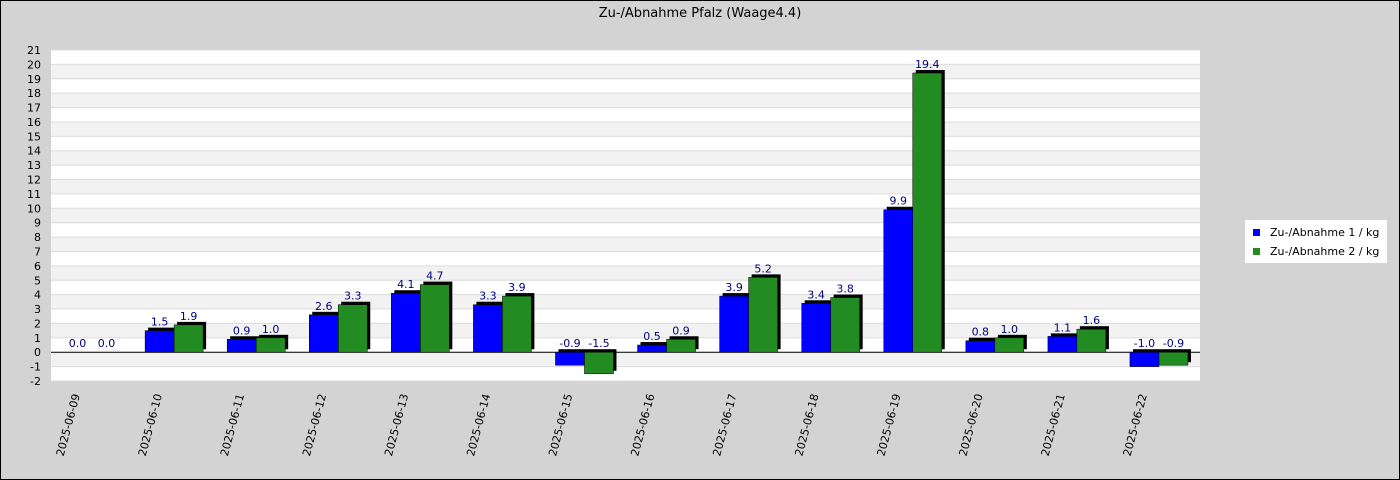 This screenshot has height=480, width=1400. What do you see at coordinates (560, 424) in the screenshot?
I see `x-tick-label: 2025-06-15` at bounding box center [560, 424].